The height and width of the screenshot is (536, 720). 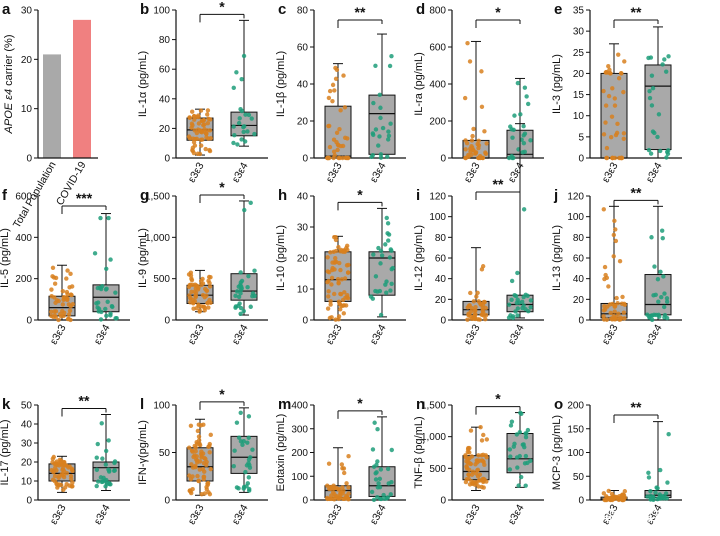 What do you see at coordinates (65, 460) in the screenshot?
I see `panel-k: k 0 10 20 30 40 50 IL-17 (pg/mL) ε3ε3 ε3ε4 **` at bounding box center [65, 460].